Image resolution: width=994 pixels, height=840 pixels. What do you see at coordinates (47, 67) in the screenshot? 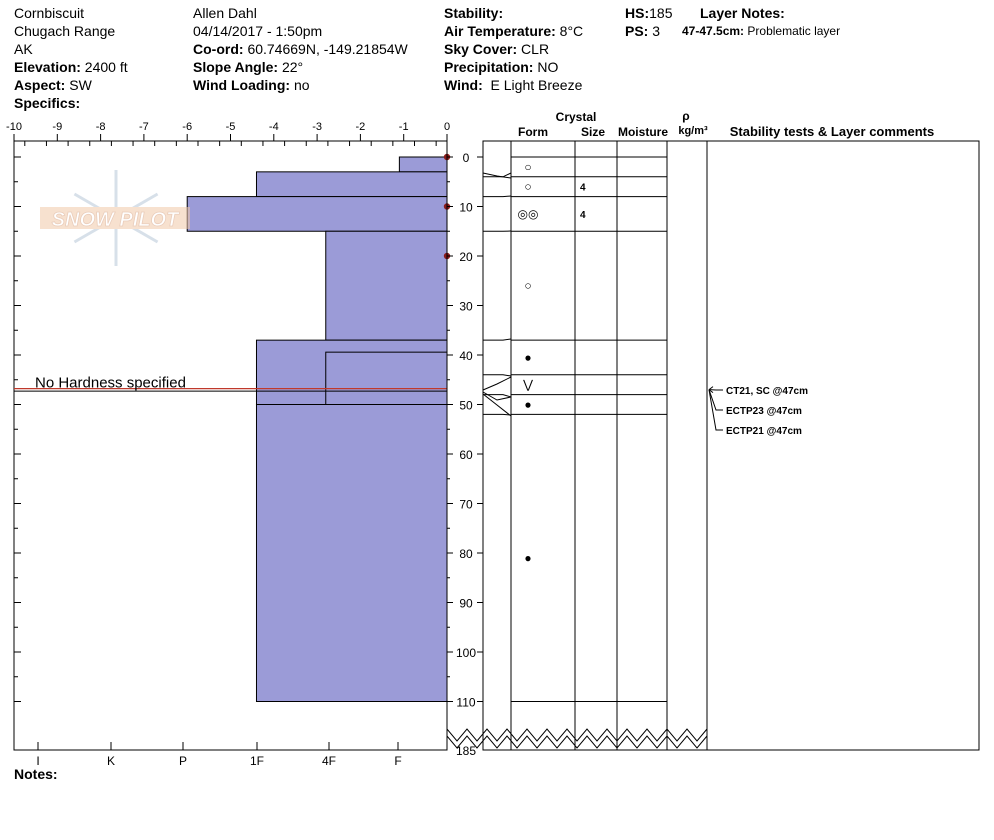
I see `elevation-label: Elevation:` at bounding box center [47, 67].